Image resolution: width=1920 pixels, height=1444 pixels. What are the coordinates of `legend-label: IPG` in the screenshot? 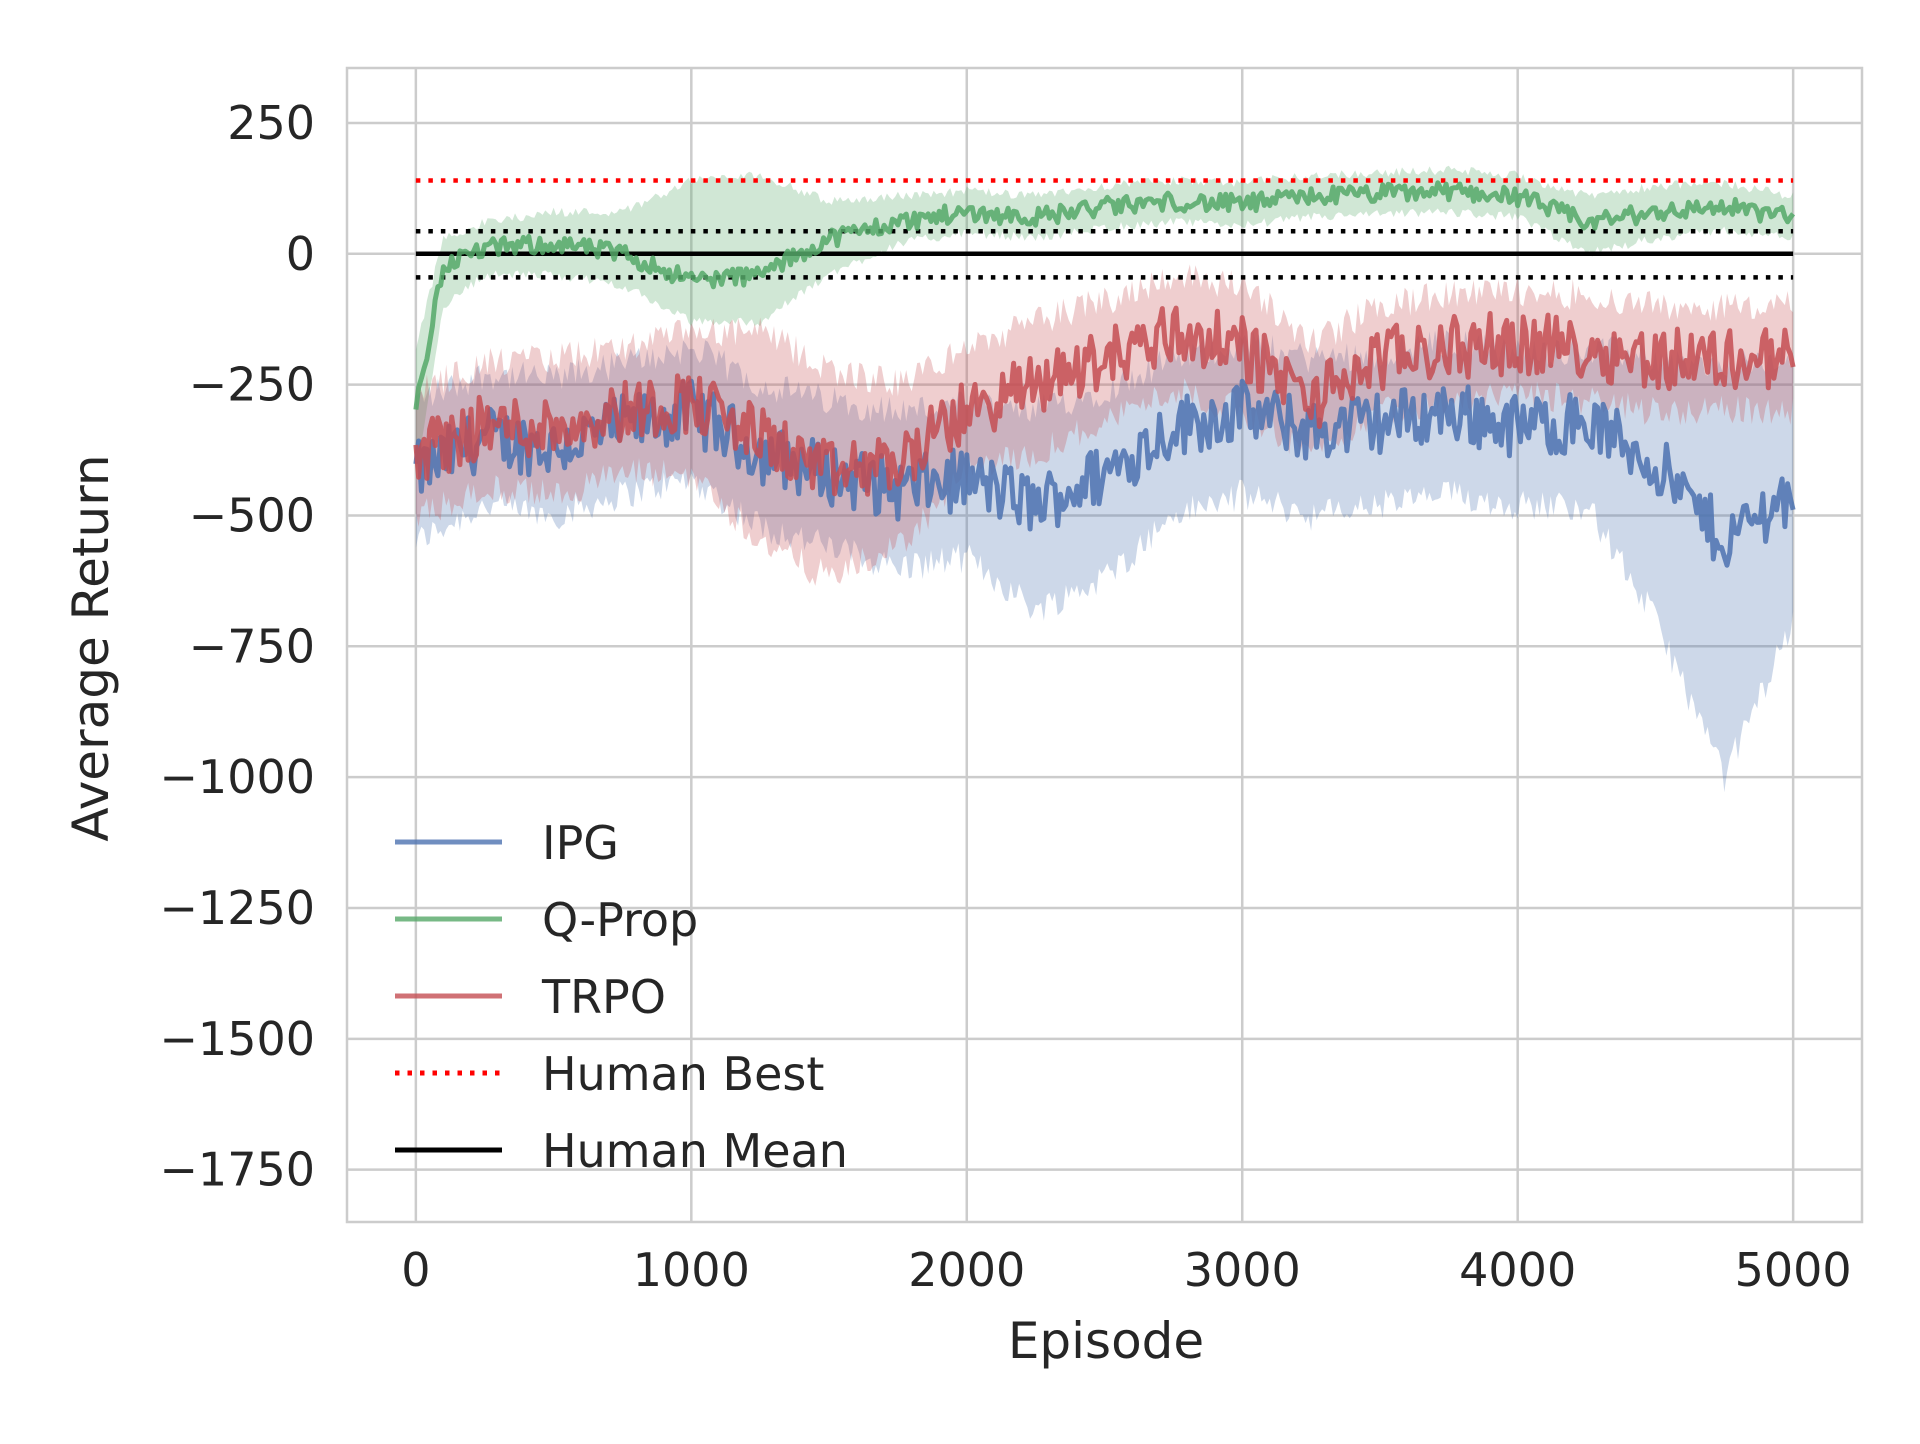 It's located at (580, 843).